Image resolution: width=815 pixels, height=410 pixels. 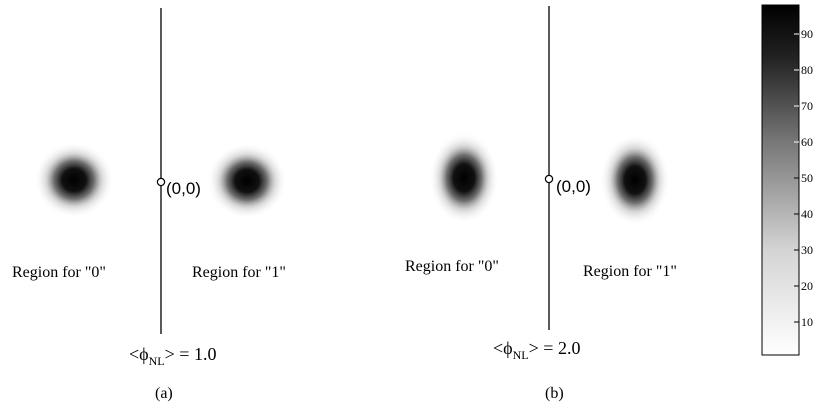 What do you see at coordinates (59, 272) in the screenshot?
I see `region-0-label-a: Region for "0"` at bounding box center [59, 272].